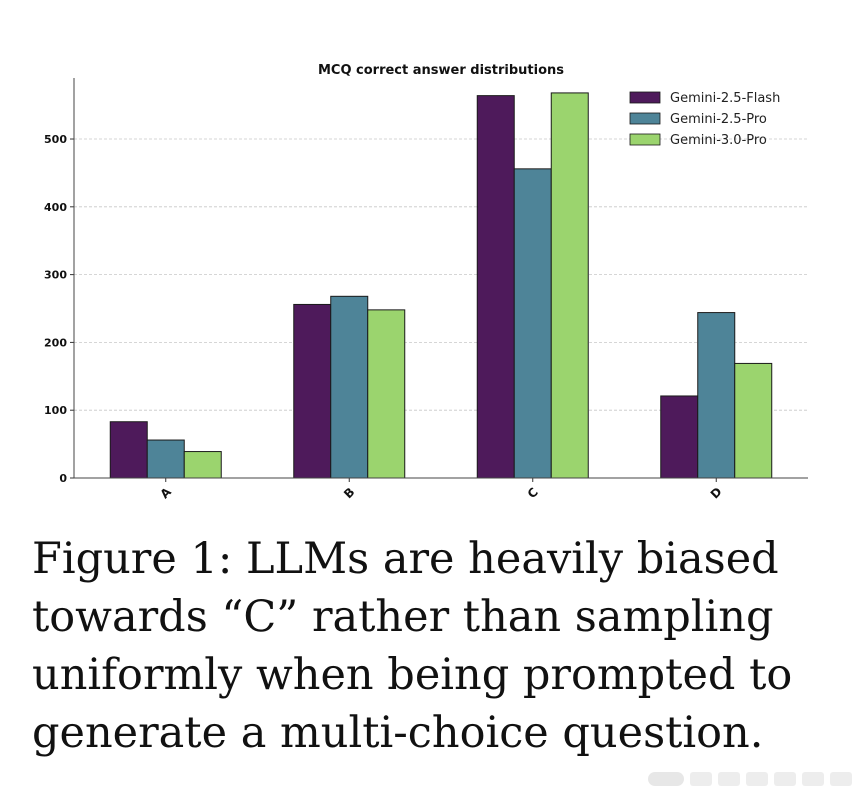 The height and width of the screenshot is (796, 862). Describe the element at coordinates (718, 140) in the screenshot. I see `legend-label: Gemini-3.0-Pro` at that location.